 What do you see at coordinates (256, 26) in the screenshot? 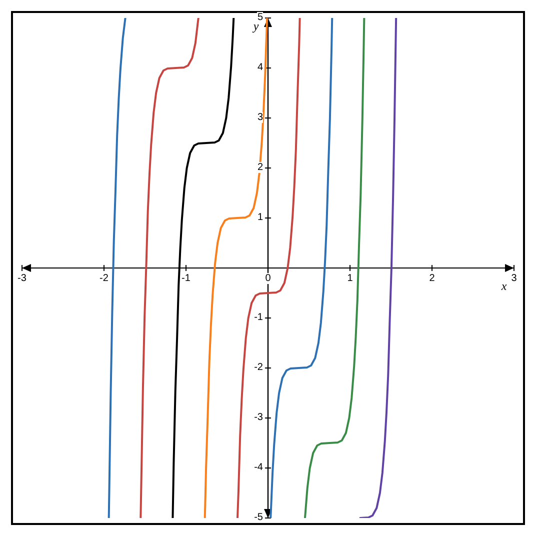
I see `y-axis-title: y` at bounding box center [256, 26].